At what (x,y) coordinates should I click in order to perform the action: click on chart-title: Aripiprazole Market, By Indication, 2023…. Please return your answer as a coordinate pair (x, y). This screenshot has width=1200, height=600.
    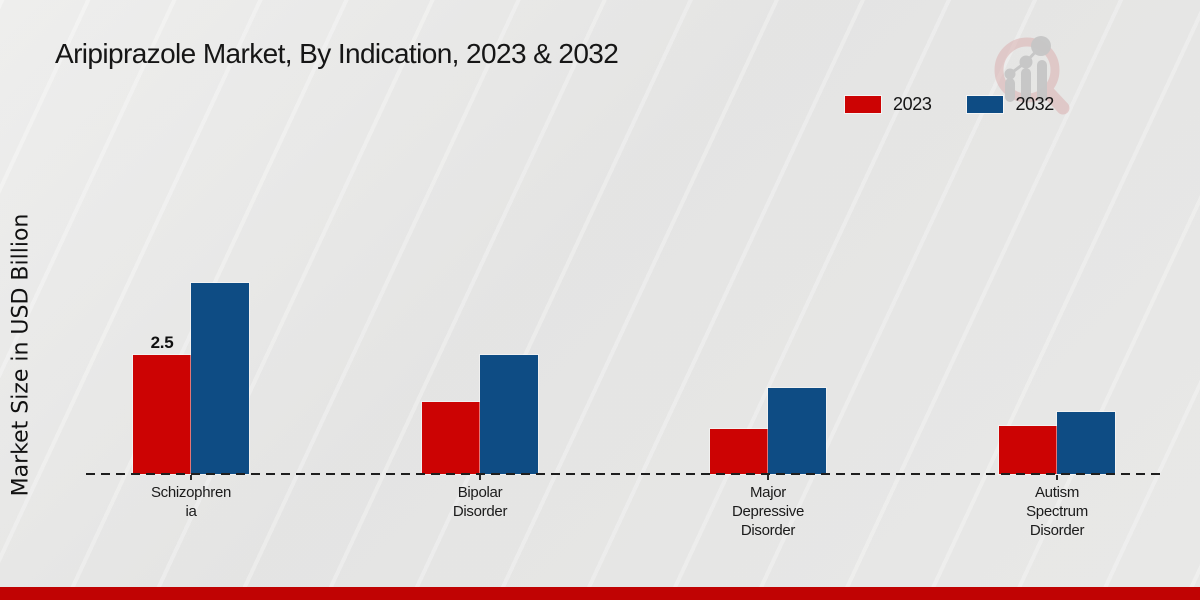
    Looking at the image, I should click on (337, 53).